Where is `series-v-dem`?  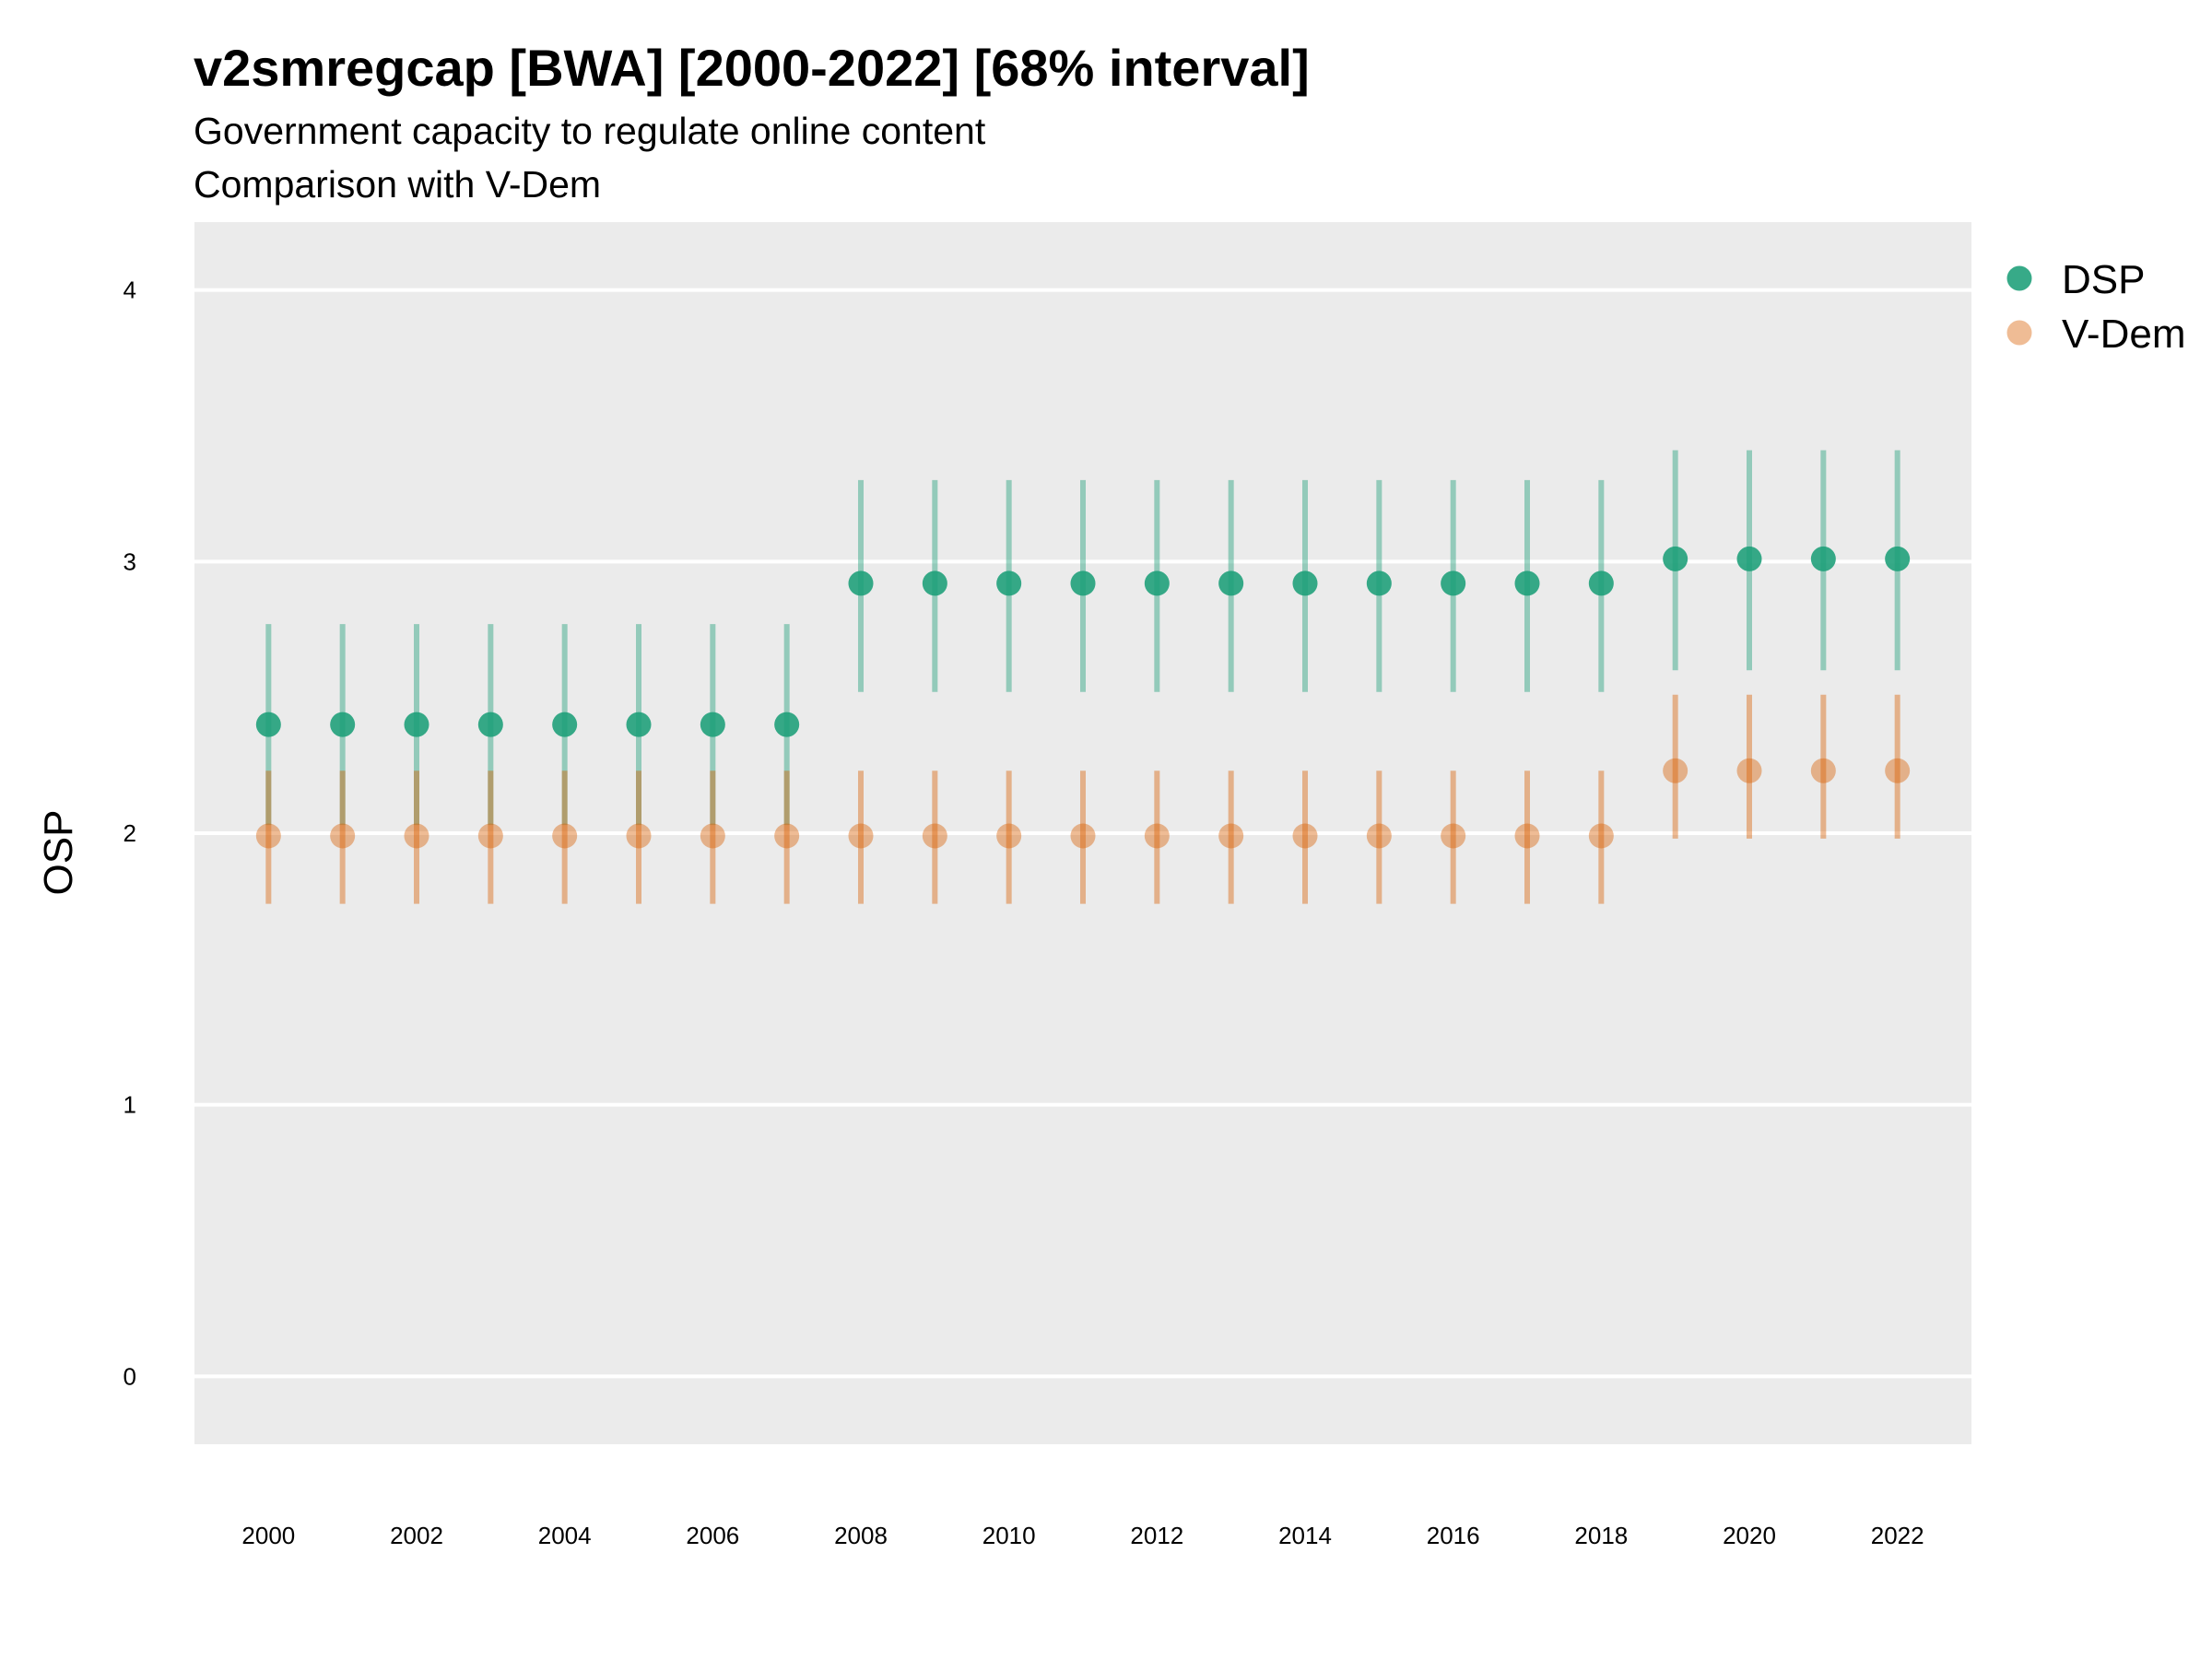
series-v-dem is located at coordinates (1083, 799).